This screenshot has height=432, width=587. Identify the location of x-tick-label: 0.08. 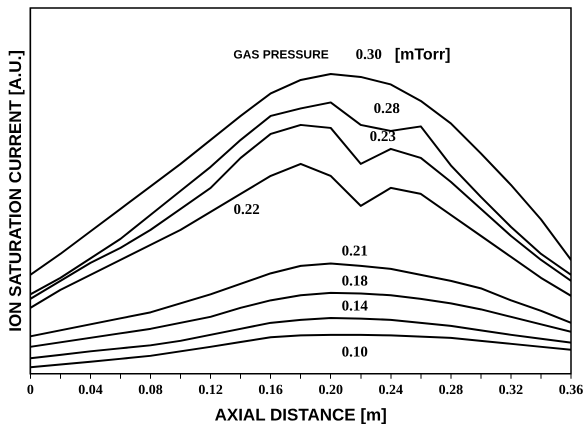
(150, 390).